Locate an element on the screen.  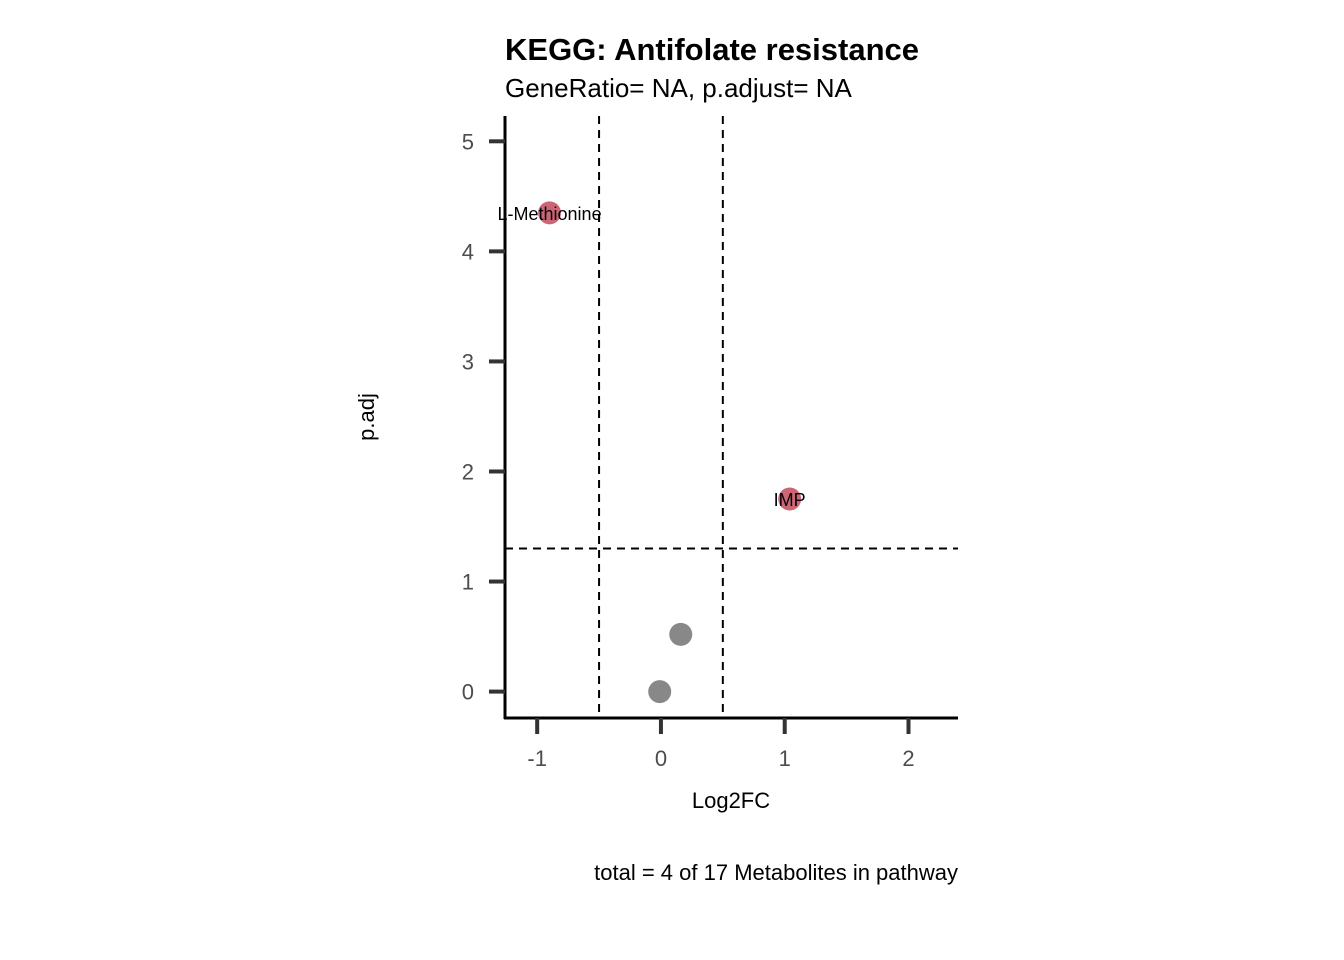
y-tick-label-1: 1 is located at coordinates (468, 582).